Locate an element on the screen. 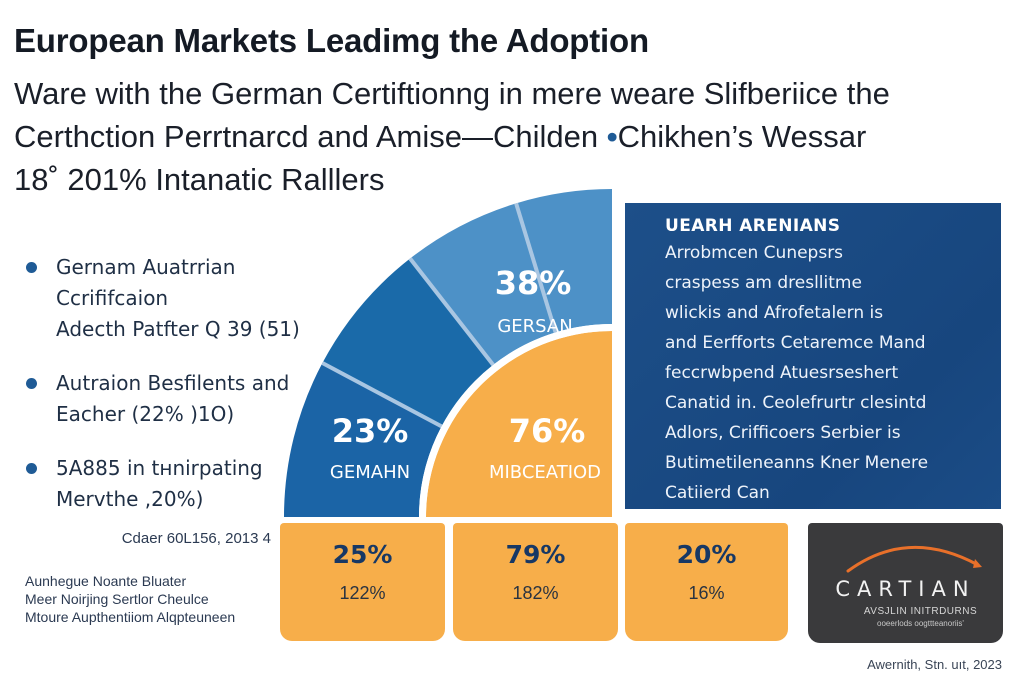 Image resolution: width=1024 pixels, height=683 pixels. inner-segment is located at coordinates (516, 421).